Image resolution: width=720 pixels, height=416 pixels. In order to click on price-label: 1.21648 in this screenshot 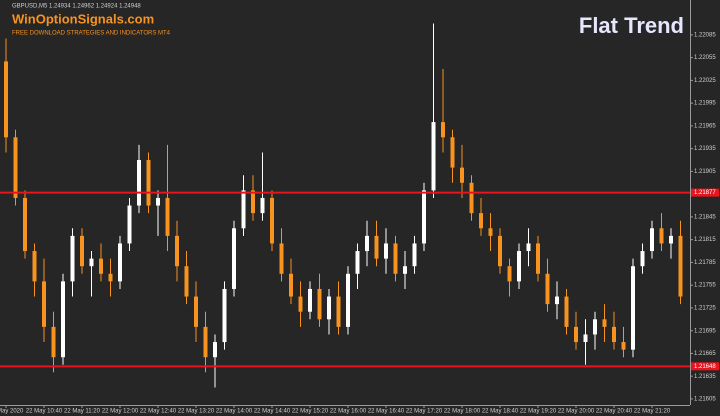, I will do `click(705, 367)`.